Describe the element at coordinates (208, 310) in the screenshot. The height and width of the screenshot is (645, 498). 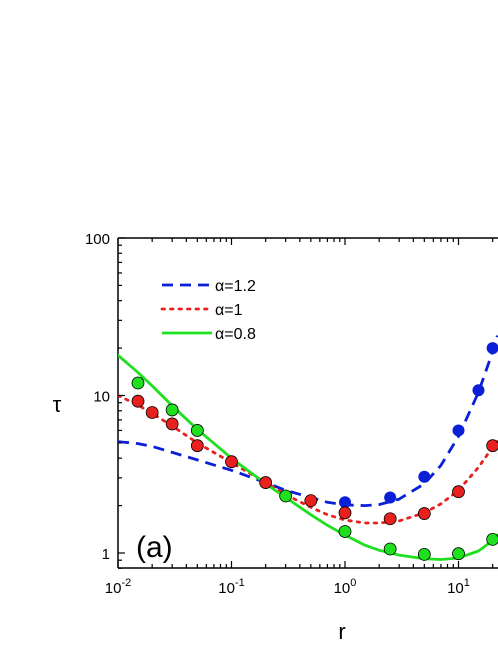
I see `legend: α=1.2 α=1 α=0.8` at that location.